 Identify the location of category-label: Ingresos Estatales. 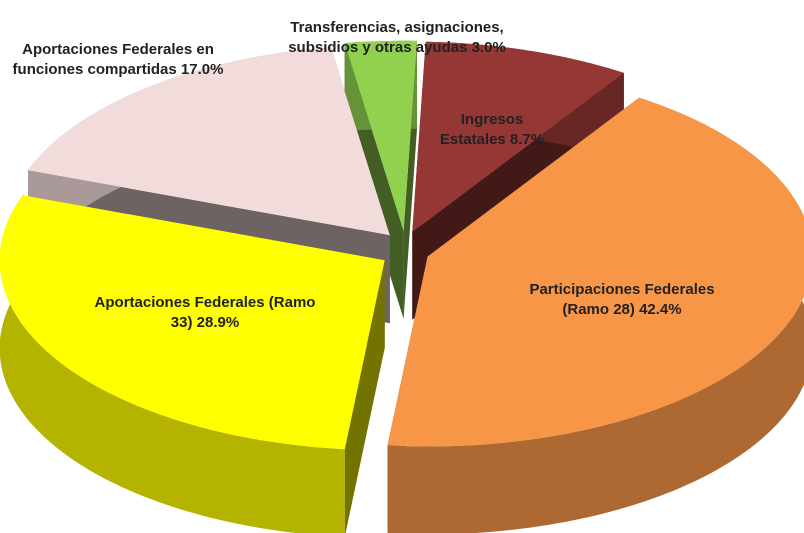
(481, 129).